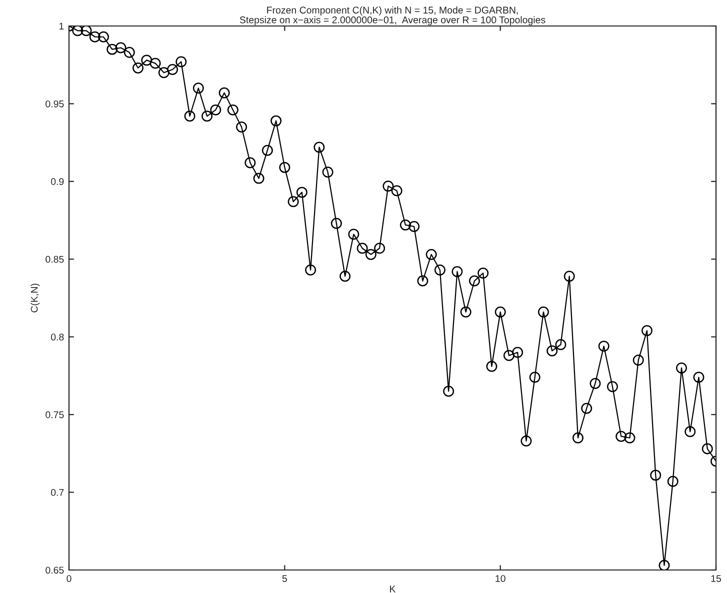 The width and height of the screenshot is (727, 593). What do you see at coordinates (69, 578) in the screenshot?
I see `x-tick-label: 0` at bounding box center [69, 578].